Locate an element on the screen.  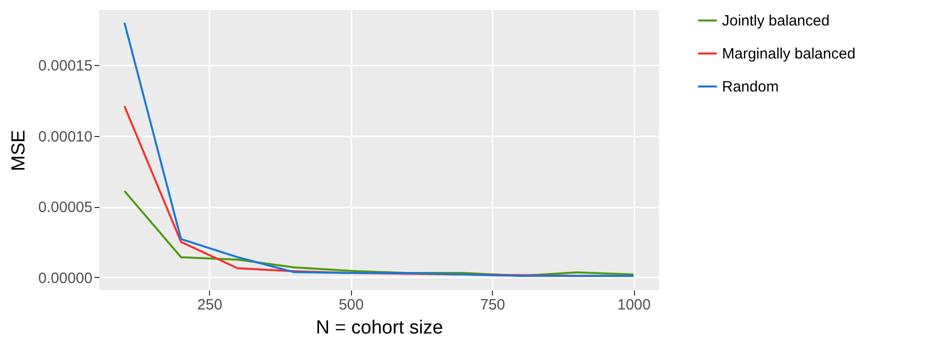
x-tick-label: 500 is located at coordinates (351, 305).